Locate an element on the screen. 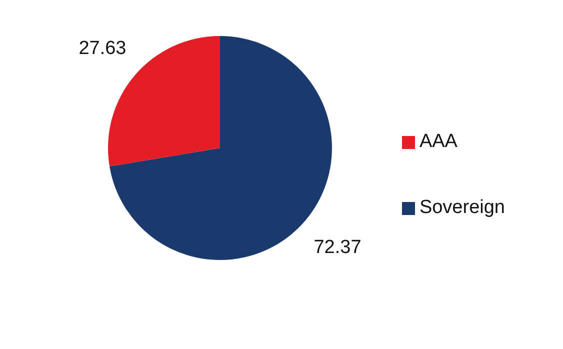  legend-label: Sovereign is located at coordinates (462, 207).